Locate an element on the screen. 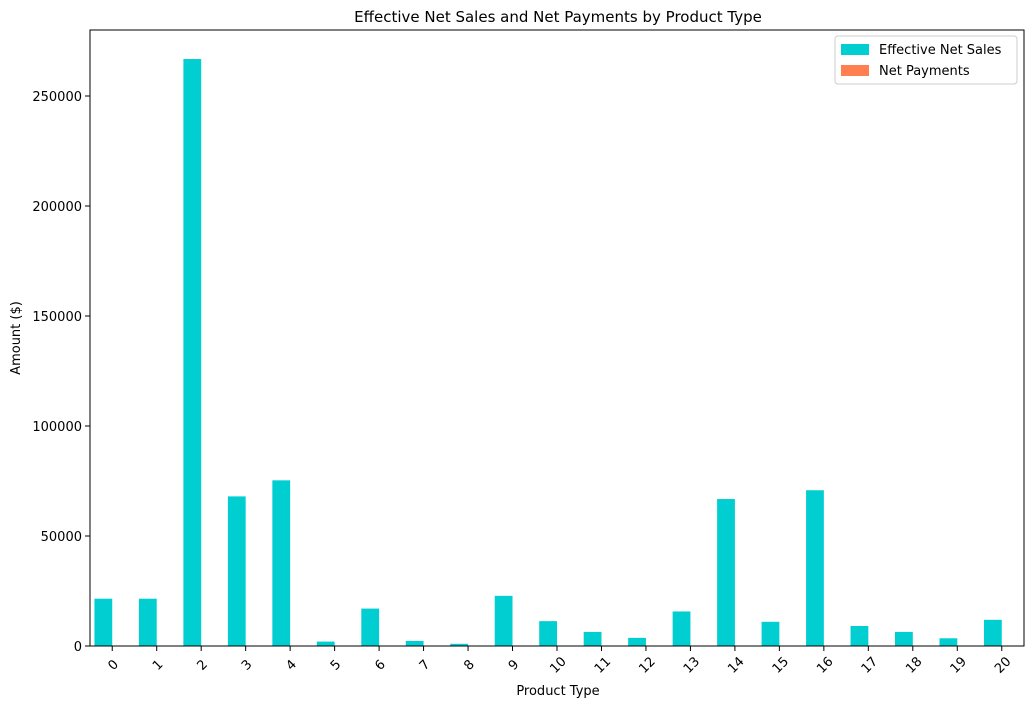 This screenshot has width=1032, height=712. x-tick-label-10: 10 is located at coordinates (558, 665).